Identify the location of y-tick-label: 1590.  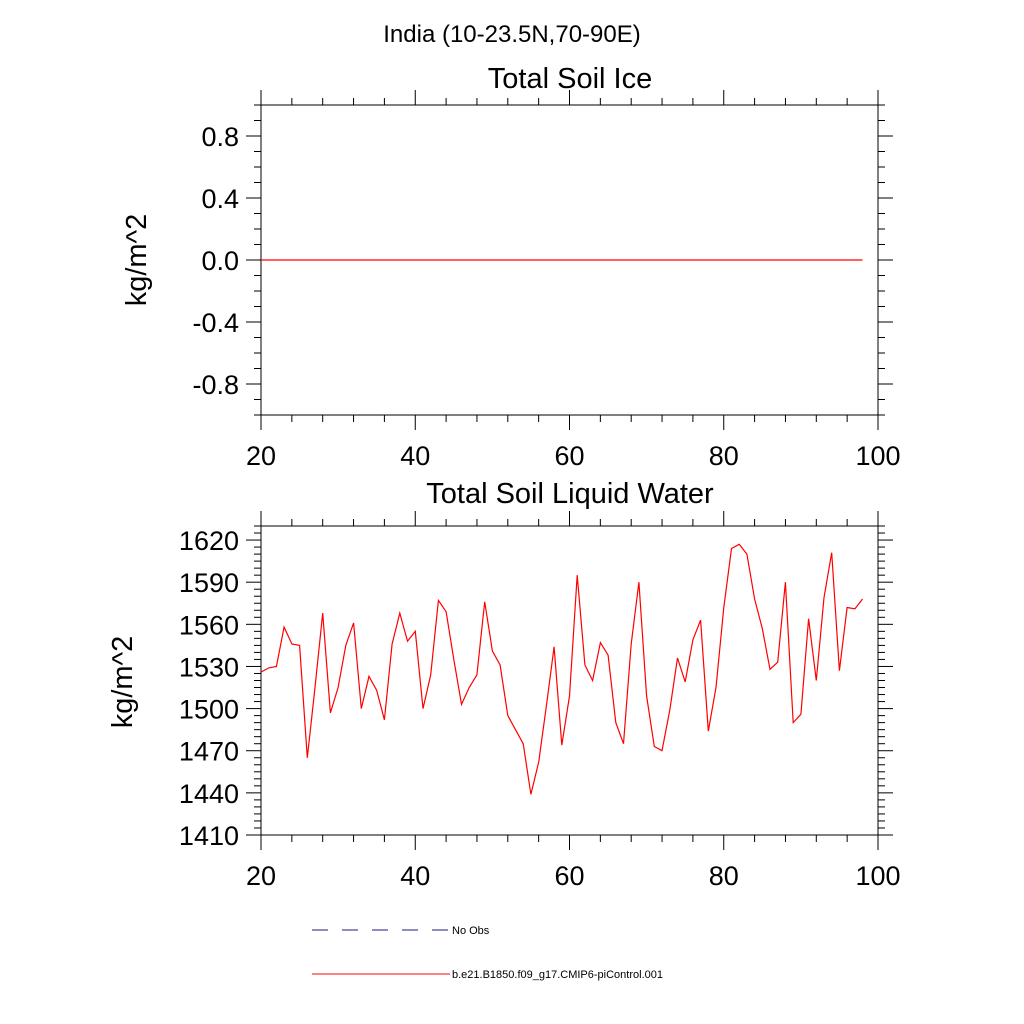
(209, 583).